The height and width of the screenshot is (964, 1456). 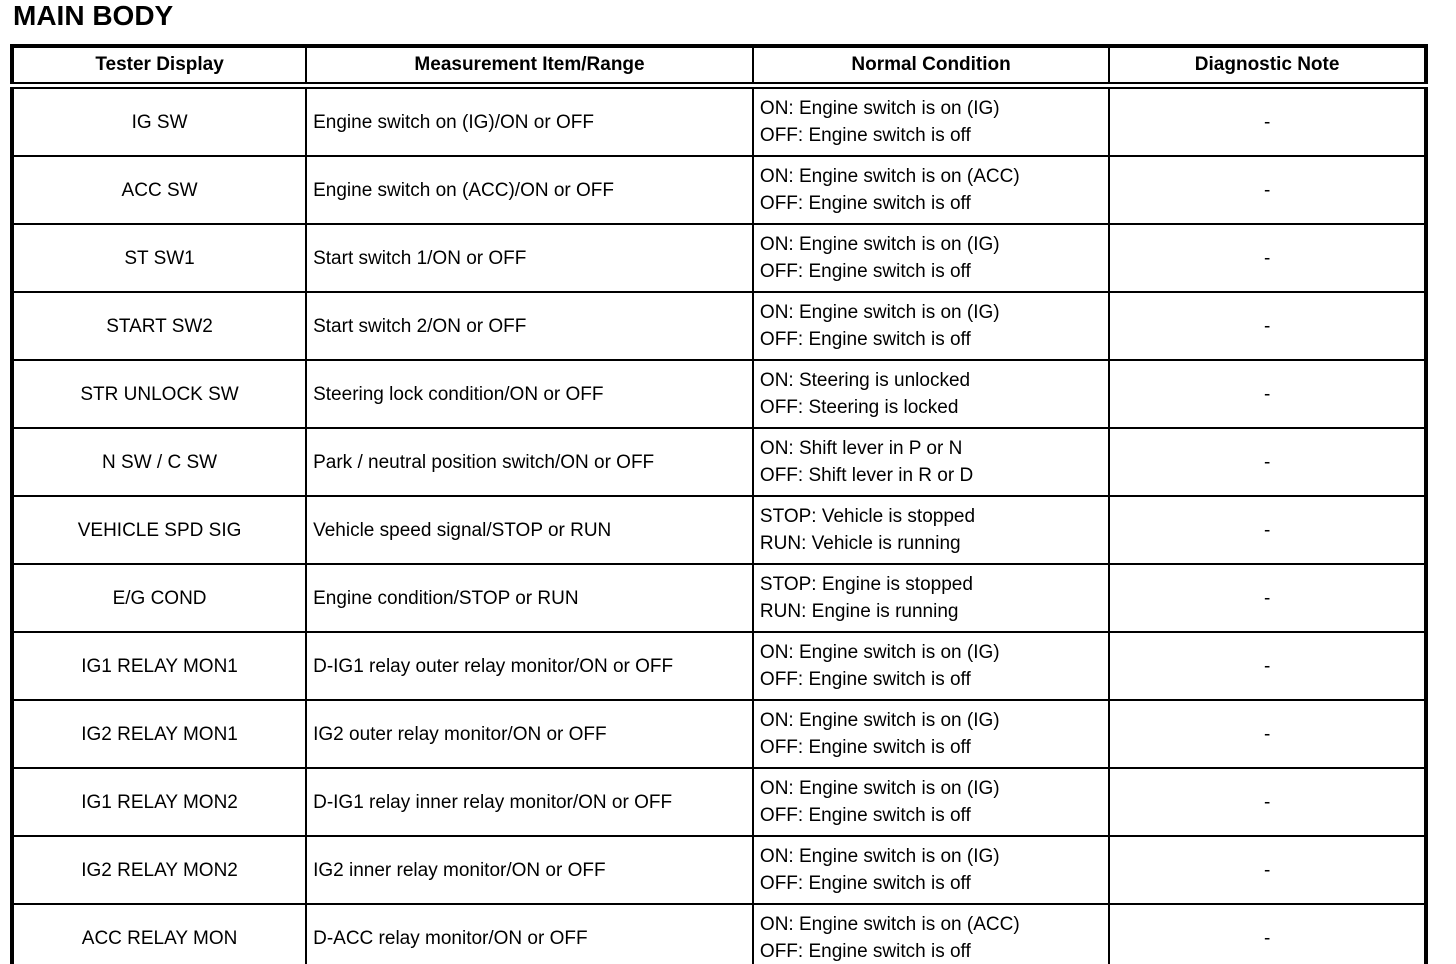 I want to click on cell-tester-display: IG2 RELAY MON2, so click(x=159, y=870).